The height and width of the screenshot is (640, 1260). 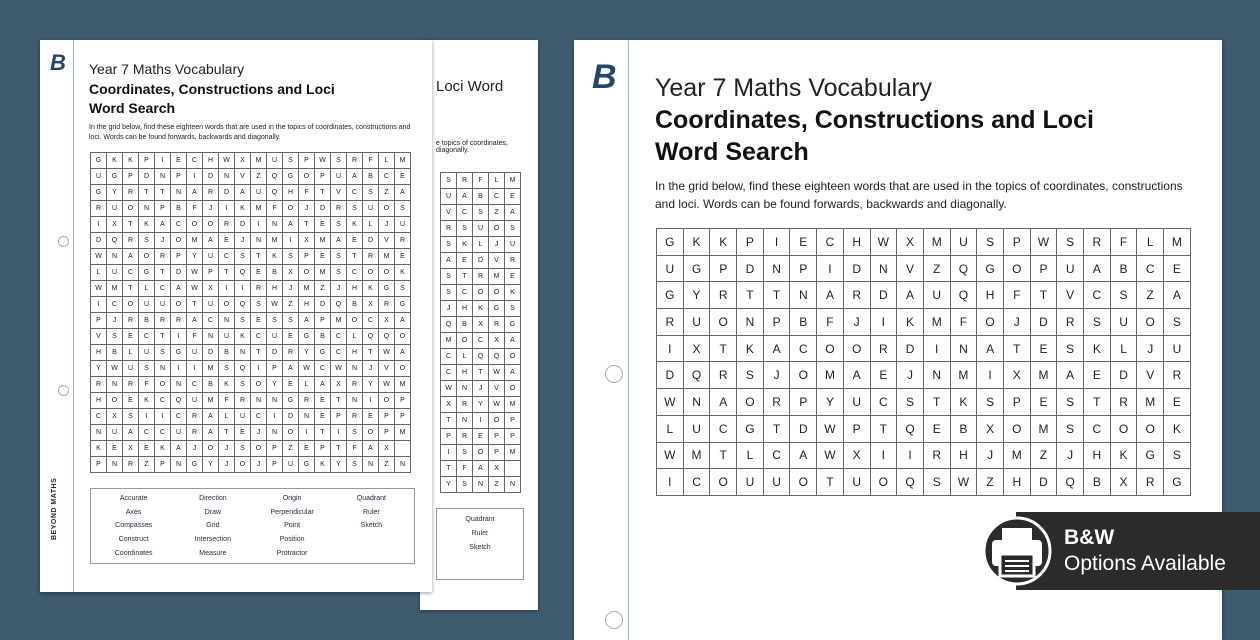 I want to click on grid-cell: F, so click(x=480, y=180).